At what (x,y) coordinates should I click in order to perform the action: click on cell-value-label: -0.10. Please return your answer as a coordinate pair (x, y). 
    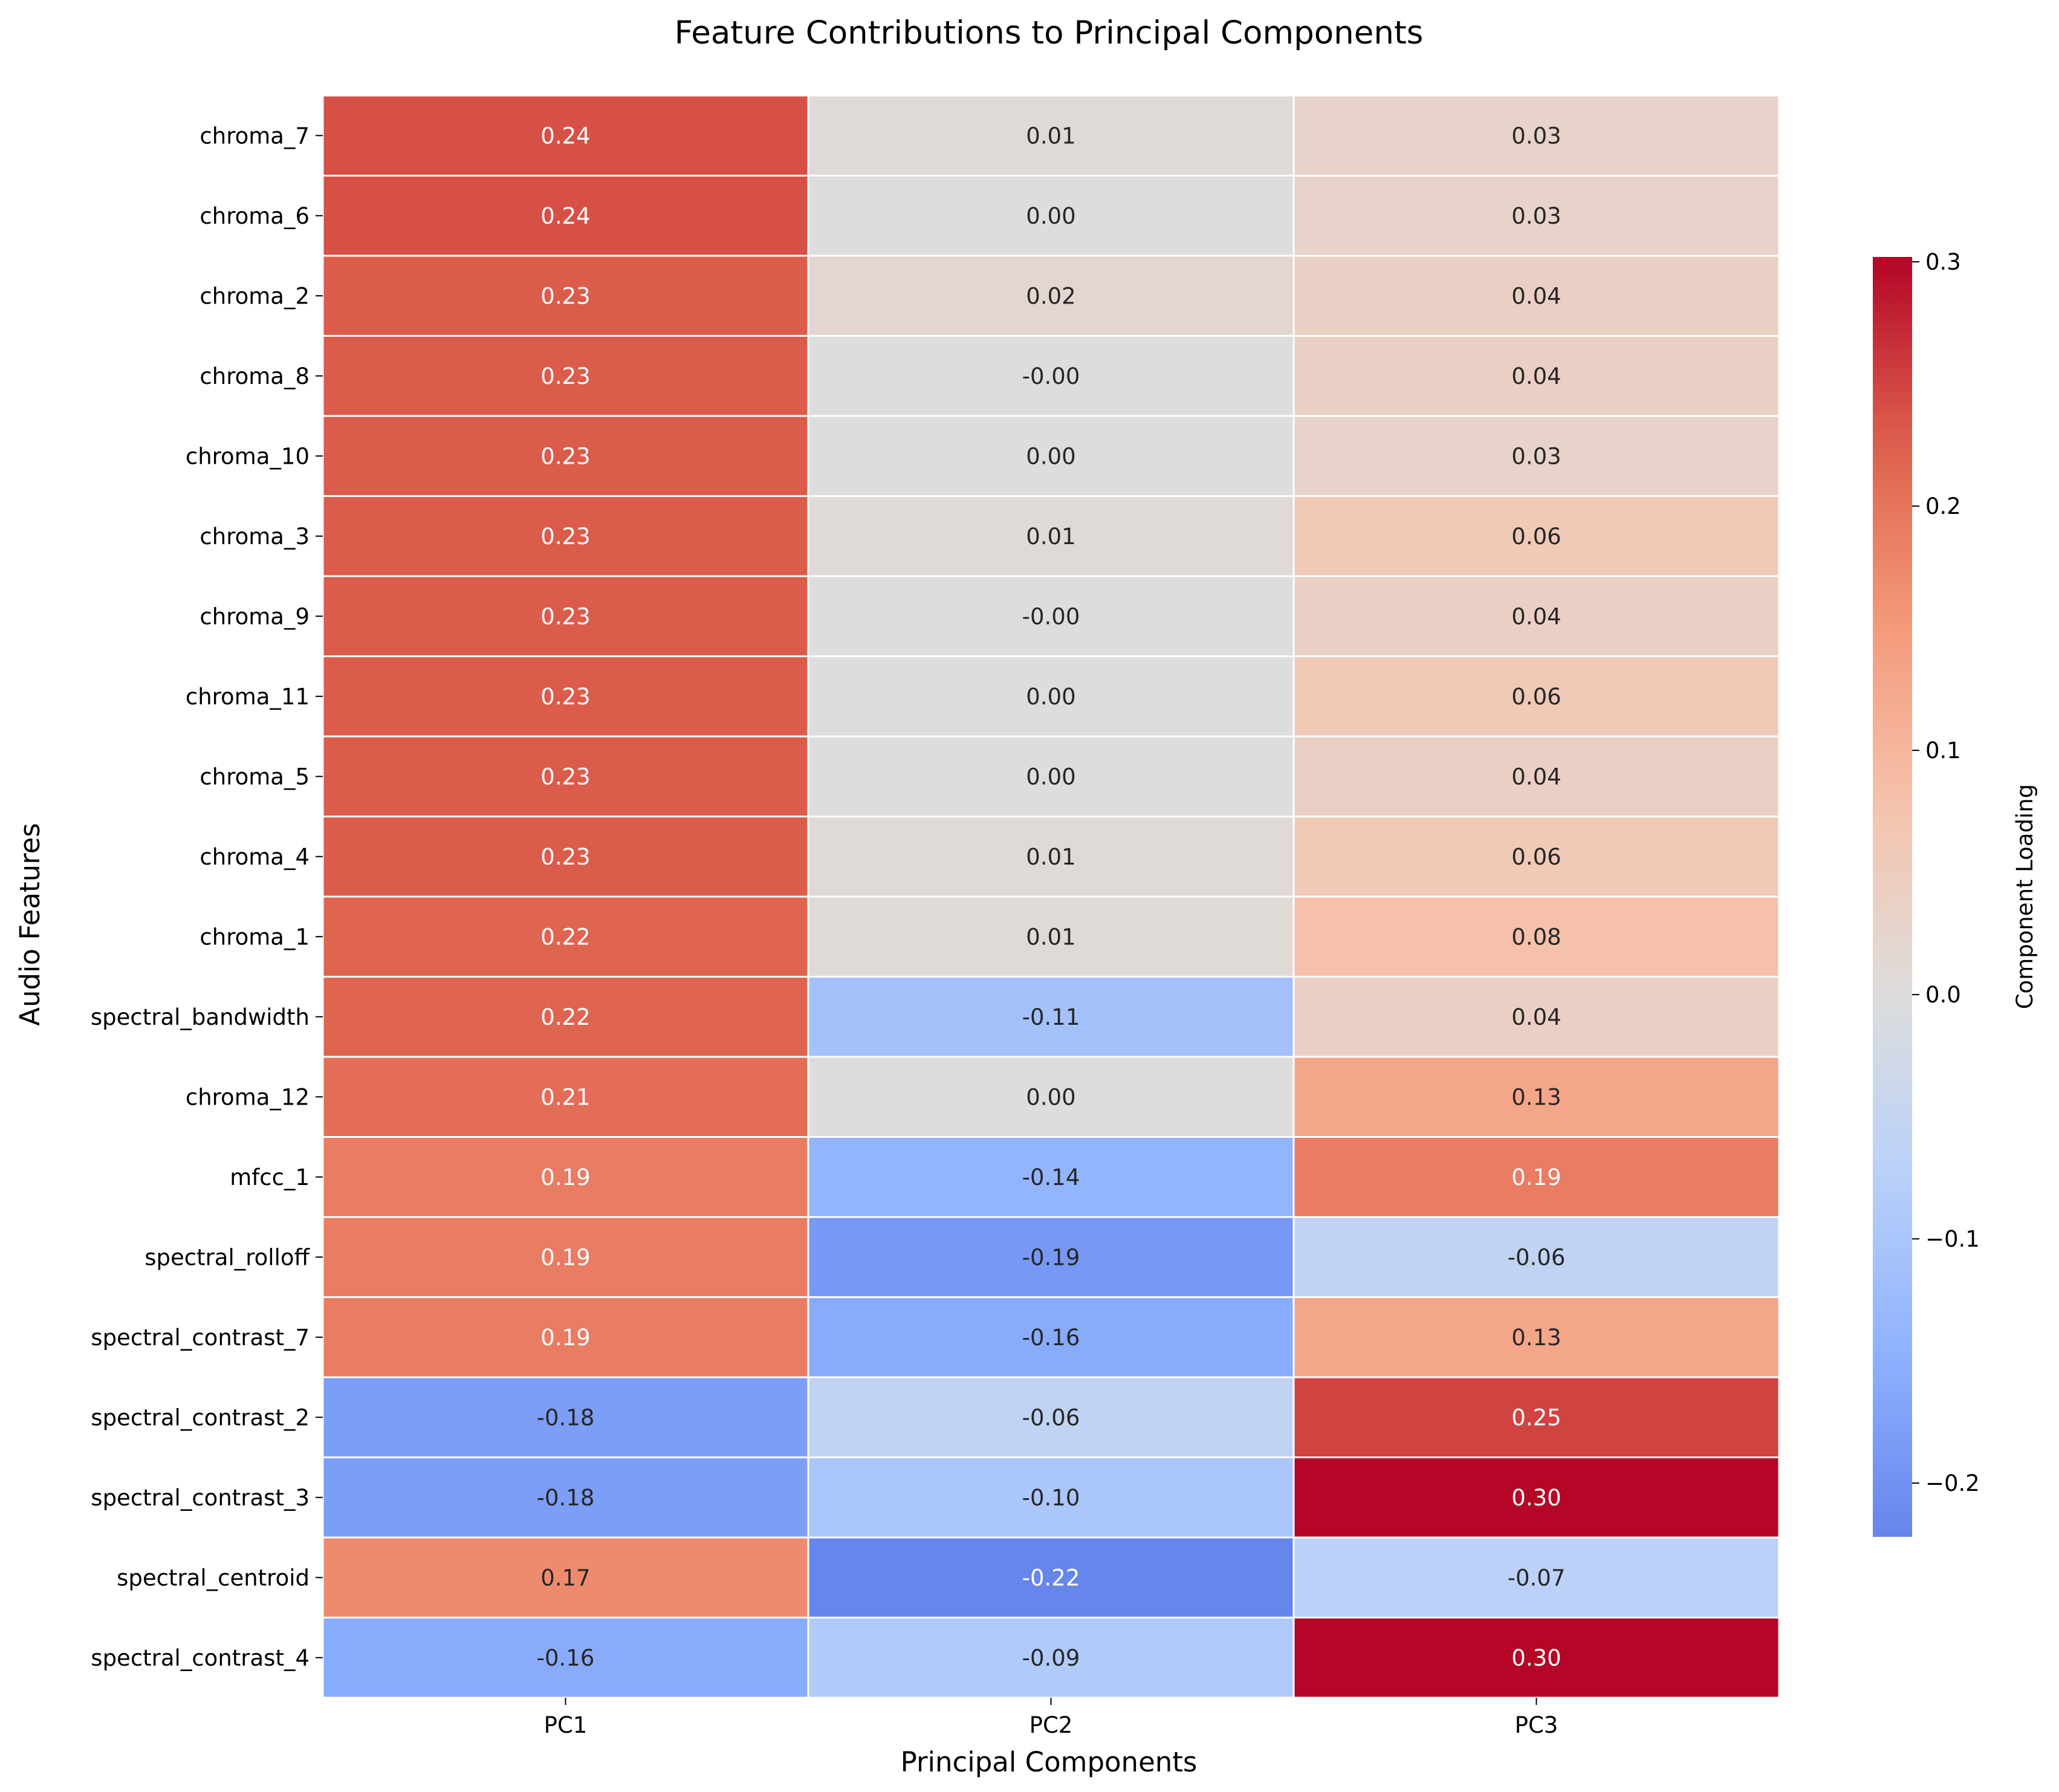
    Looking at the image, I should click on (1051, 1498).